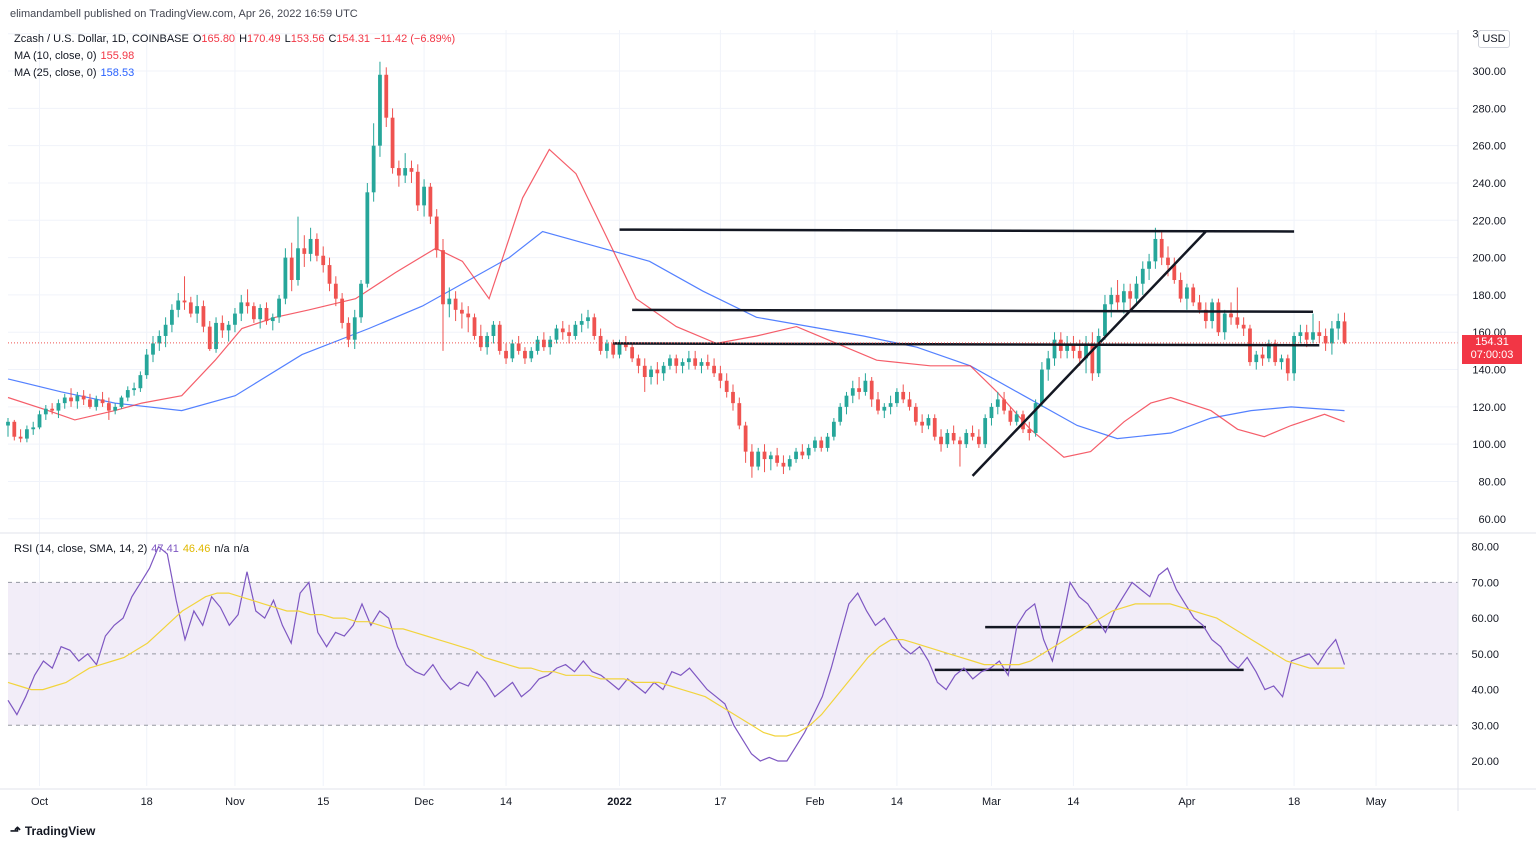 This screenshot has width=1536, height=847. Describe the element at coordinates (1494, 39) in the screenshot. I see `currency-button: USD` at that location.